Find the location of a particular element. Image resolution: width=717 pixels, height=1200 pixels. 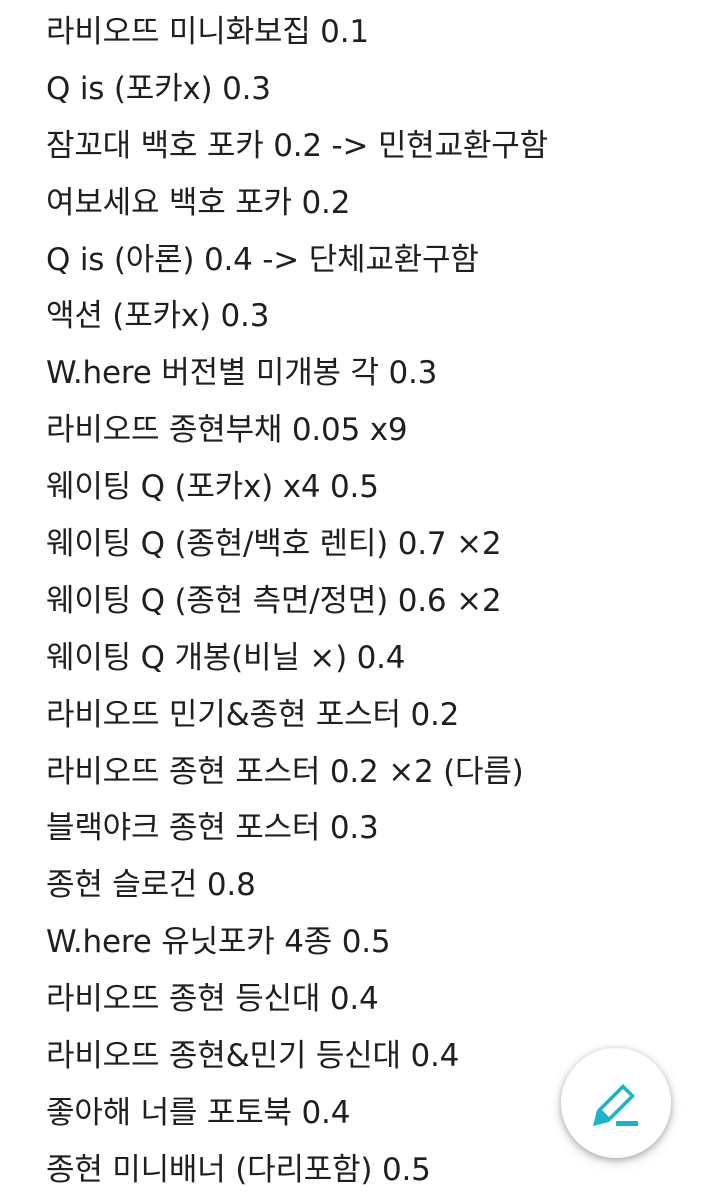

note-line: 블랙야크 종현 포스터 0.3 is located at coordinates (212, 828).